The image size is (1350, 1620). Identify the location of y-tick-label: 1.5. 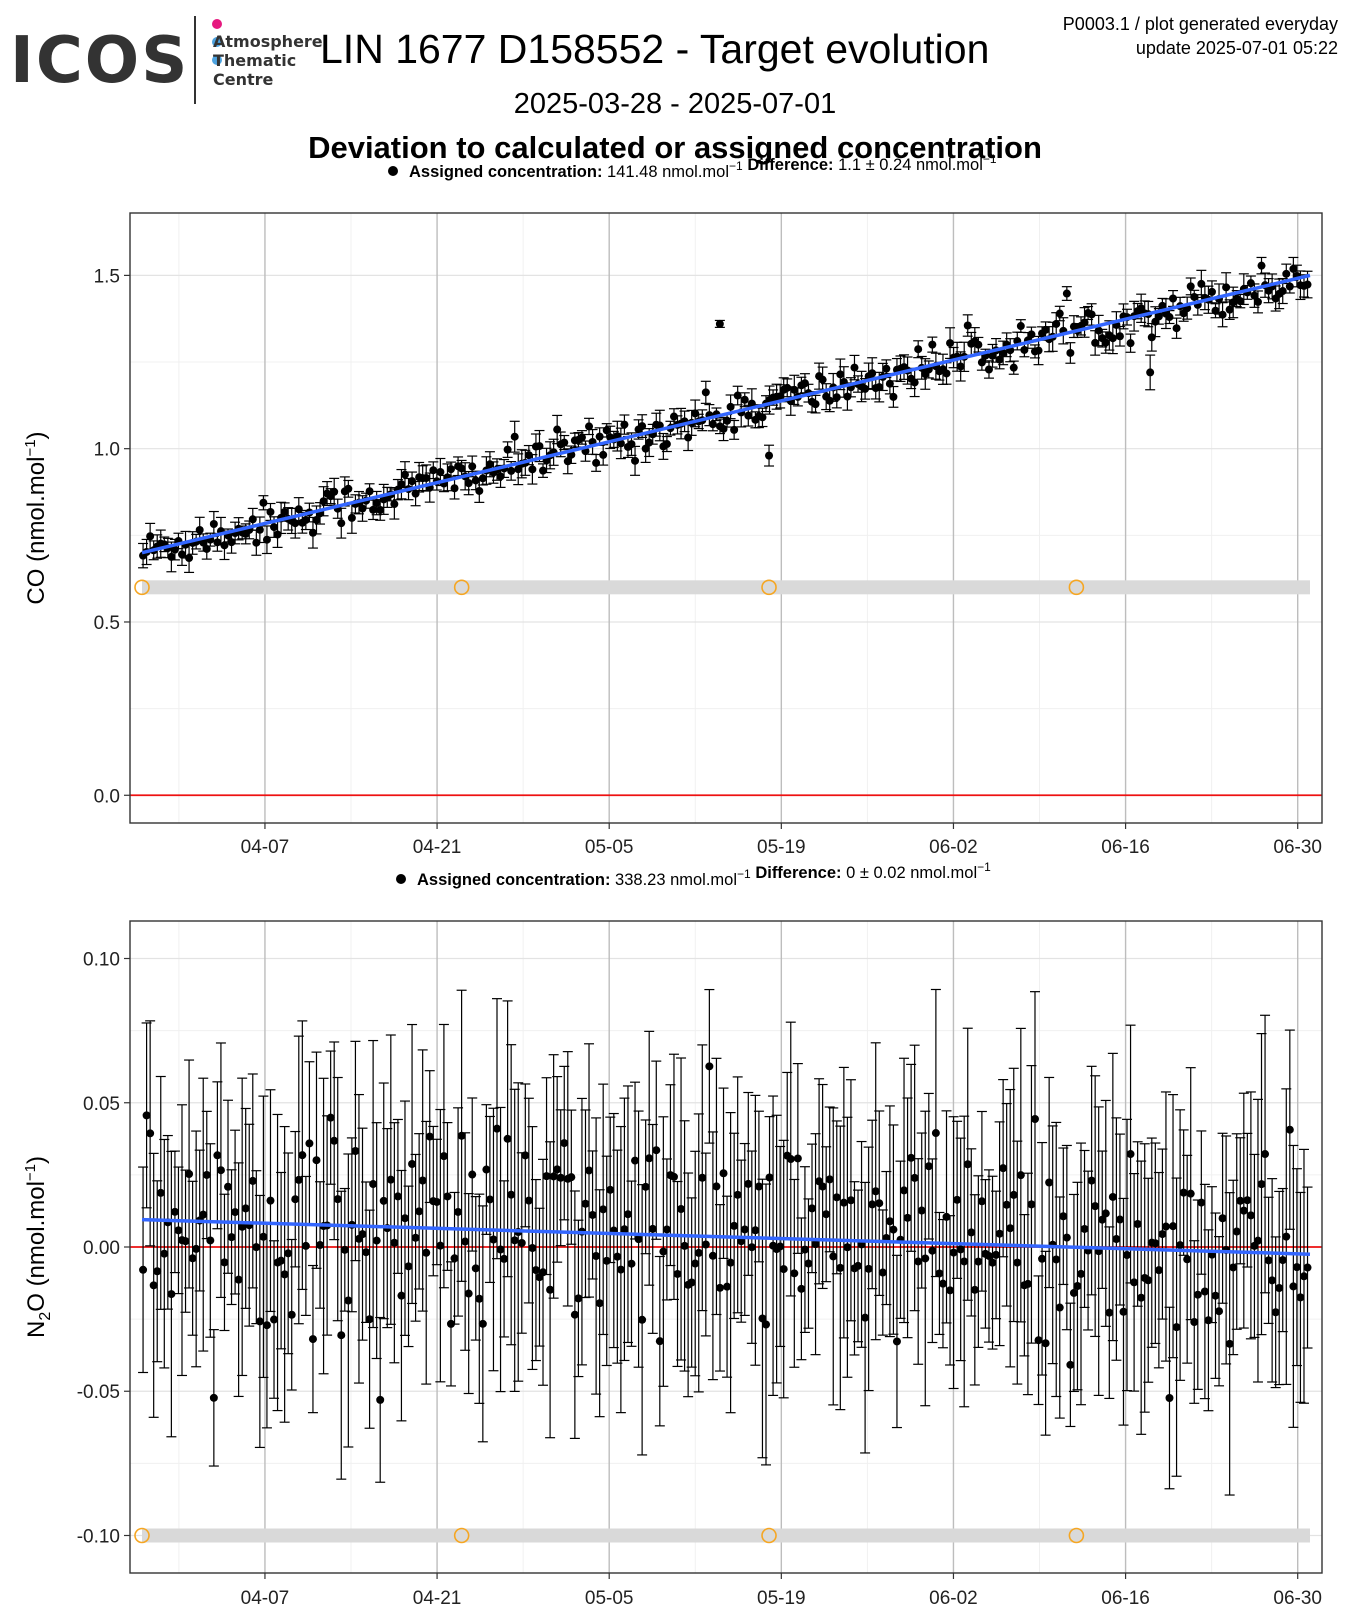
(107, 276).